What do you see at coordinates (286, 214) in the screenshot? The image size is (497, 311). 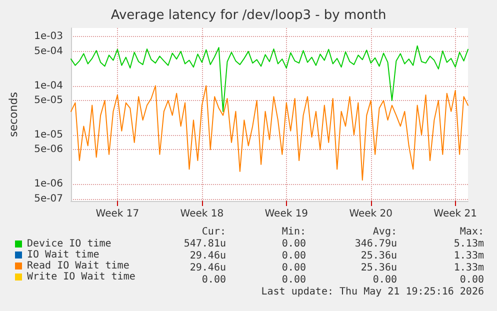 I see `x-tick-label: Week 19` at bounding box center [286, 214].